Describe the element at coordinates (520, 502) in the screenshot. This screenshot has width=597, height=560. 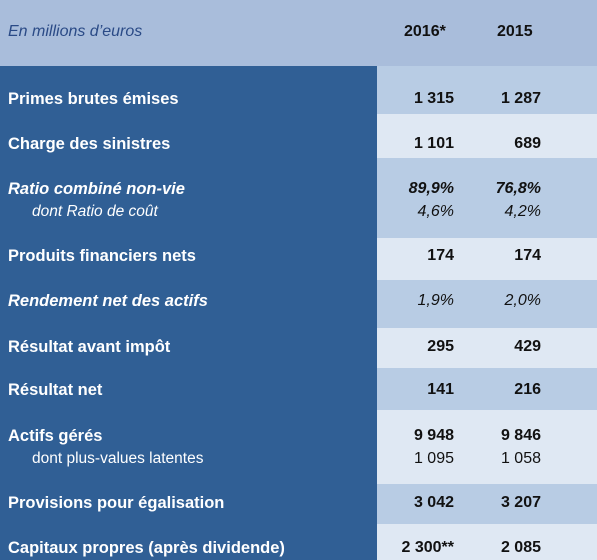
I see `value-2015: 3 207` at that location.